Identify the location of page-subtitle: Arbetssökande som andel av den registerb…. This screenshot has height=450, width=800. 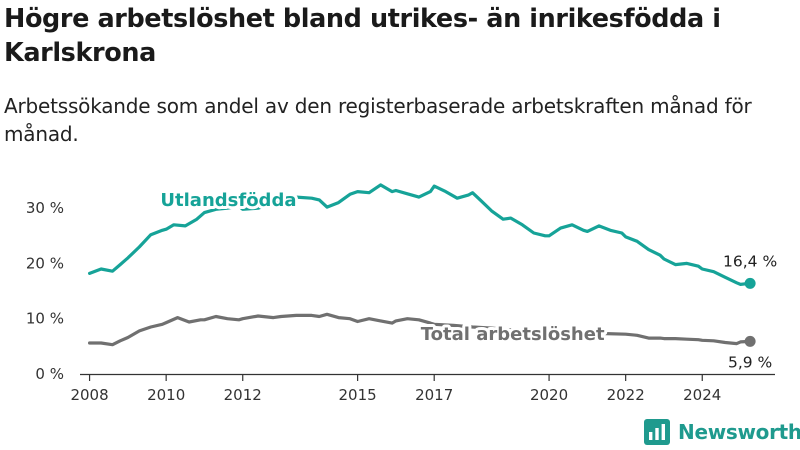
(378, 120).